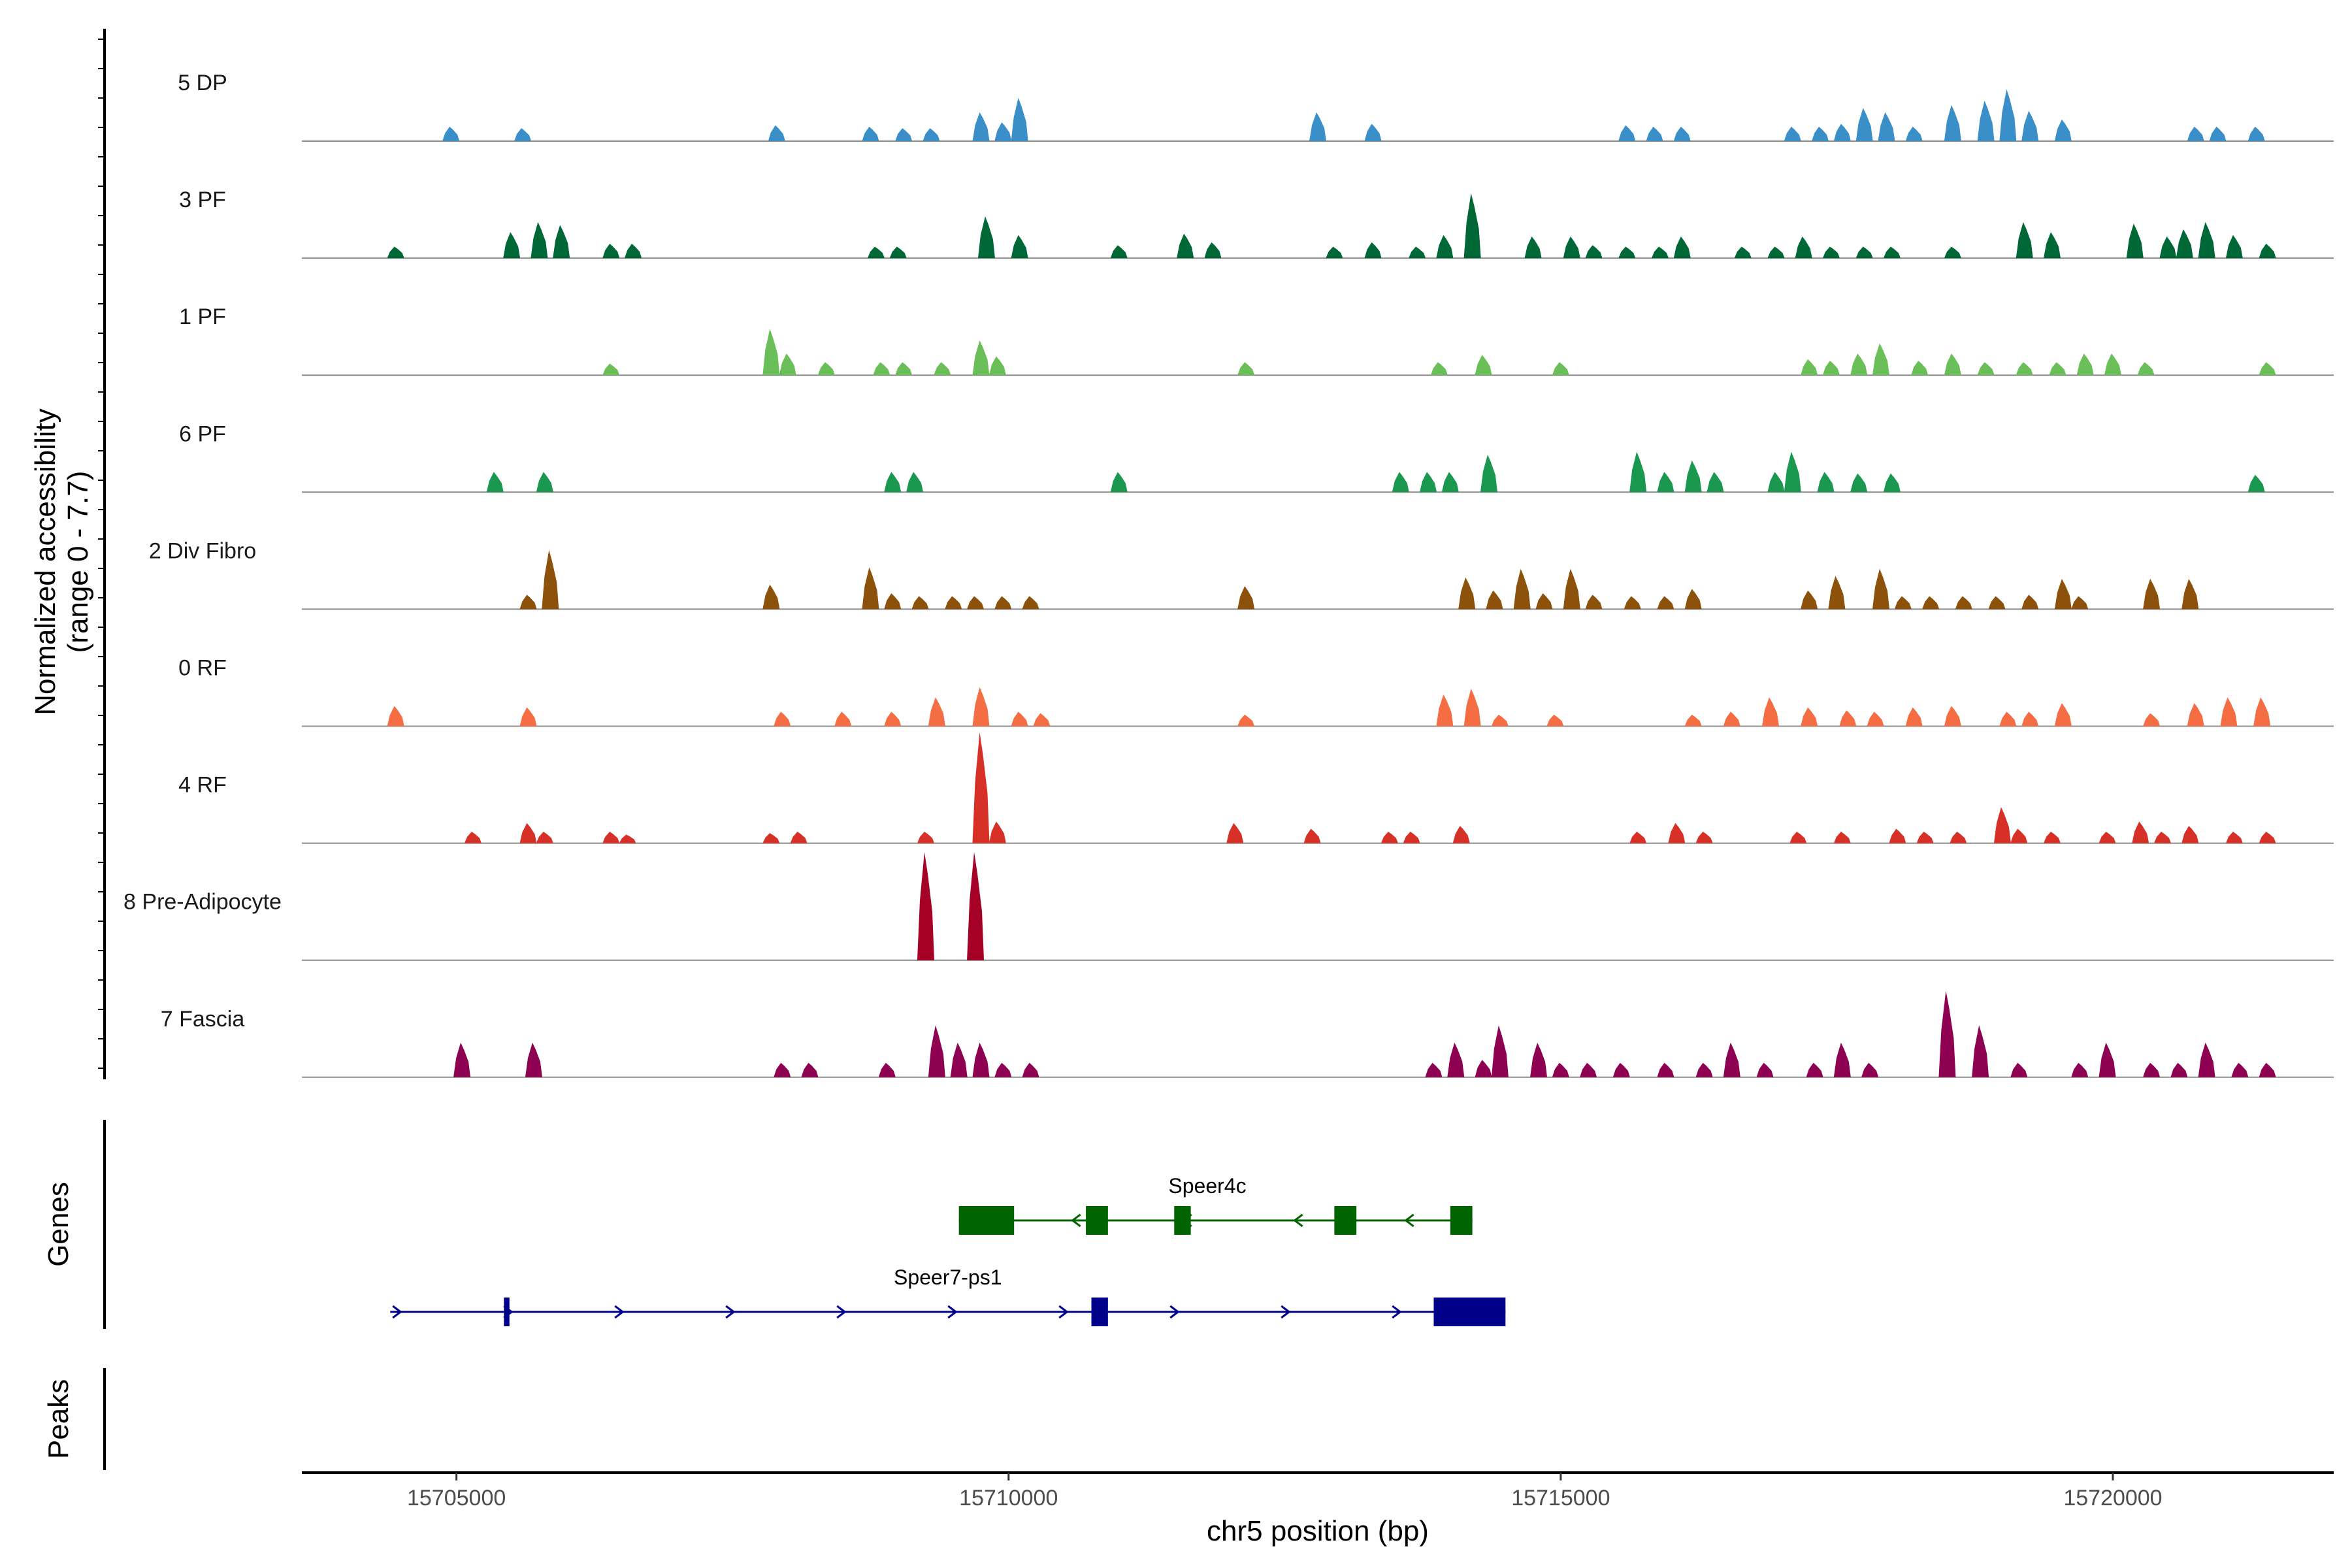  What do you see at coordinates (58, 1224) in the screenshot?
I see `genes-panel-label: Genes` at bounding box center [58, 1224].